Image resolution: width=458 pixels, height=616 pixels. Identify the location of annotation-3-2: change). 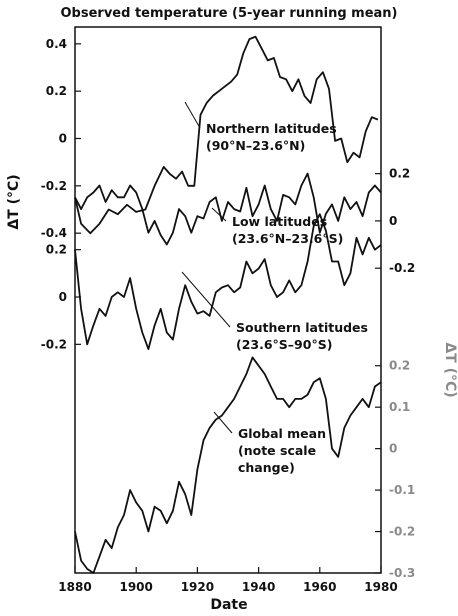
(266, 467).